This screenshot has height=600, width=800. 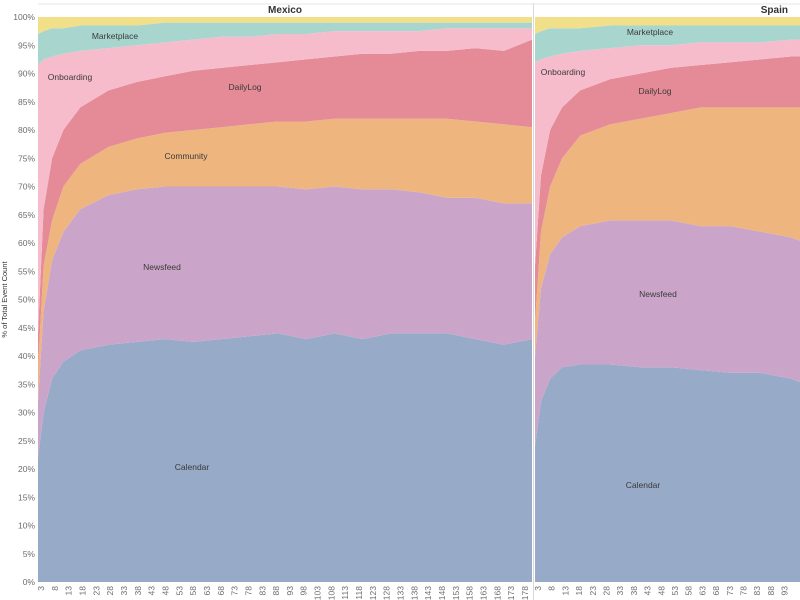 I want to click on x-tick-label-spain-33: 33, so click(x=620, y=591).